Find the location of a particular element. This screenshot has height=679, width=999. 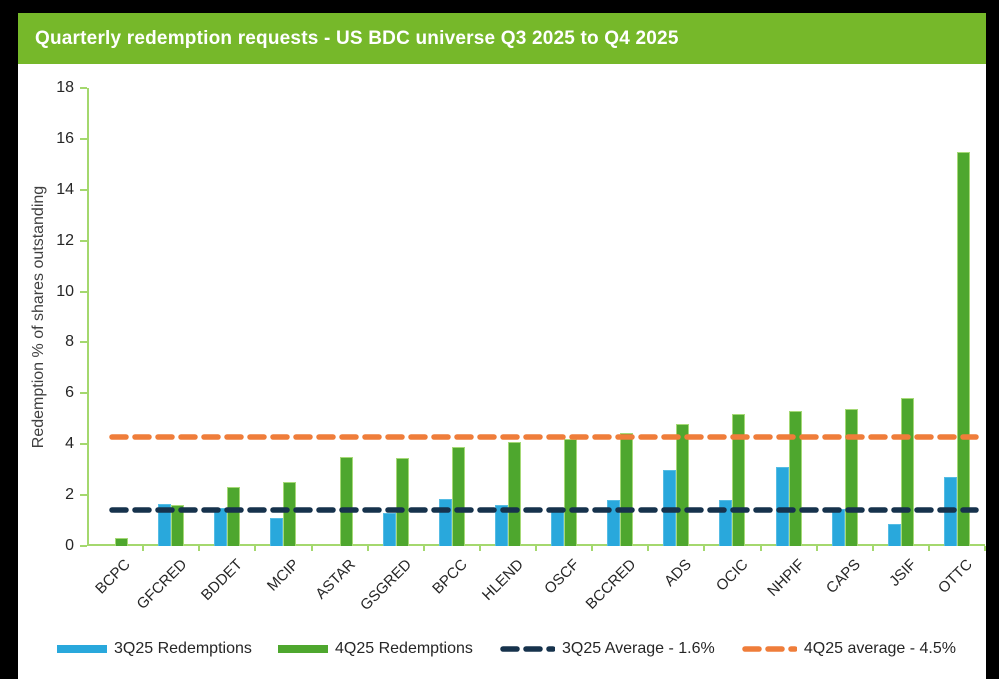

x-axis-label-text: HLEND is located at coordinates (502, 580).